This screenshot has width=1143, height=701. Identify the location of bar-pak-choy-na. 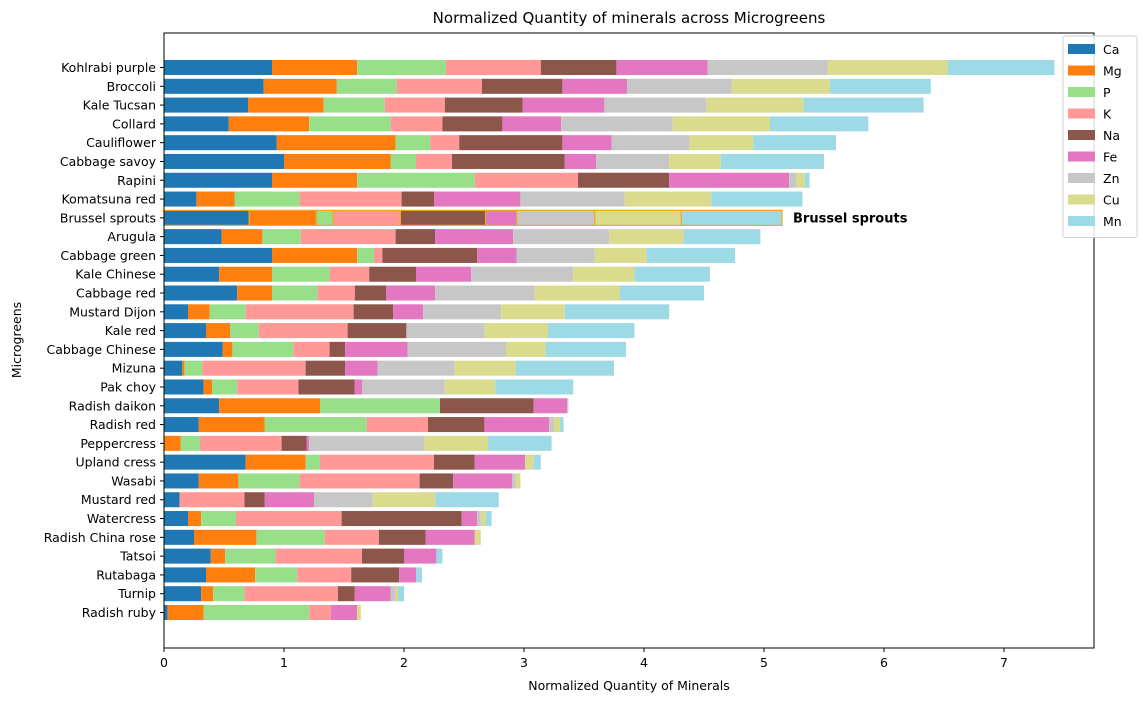
(326, 387).